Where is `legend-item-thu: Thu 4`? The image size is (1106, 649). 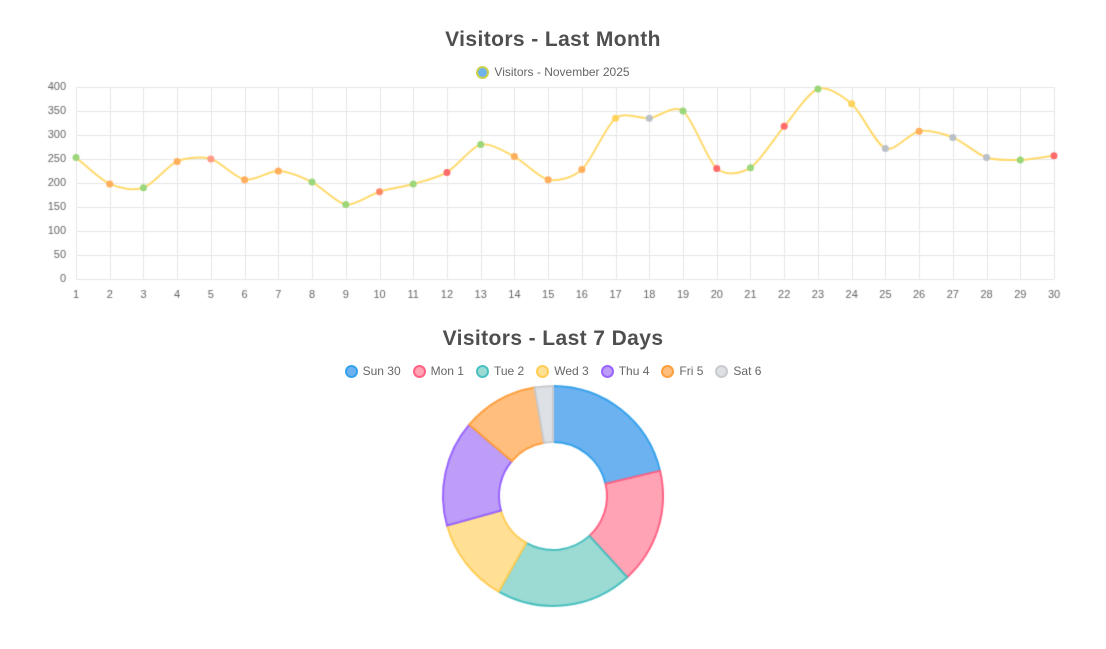 legend-item-thu: Thu 4 is located at coordinates (625, 371).